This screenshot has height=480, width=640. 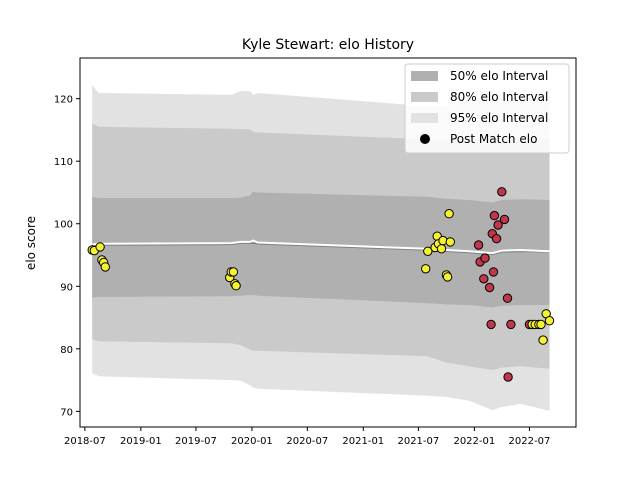 I want to click on median-elo-line, so click(x=321, y=249).